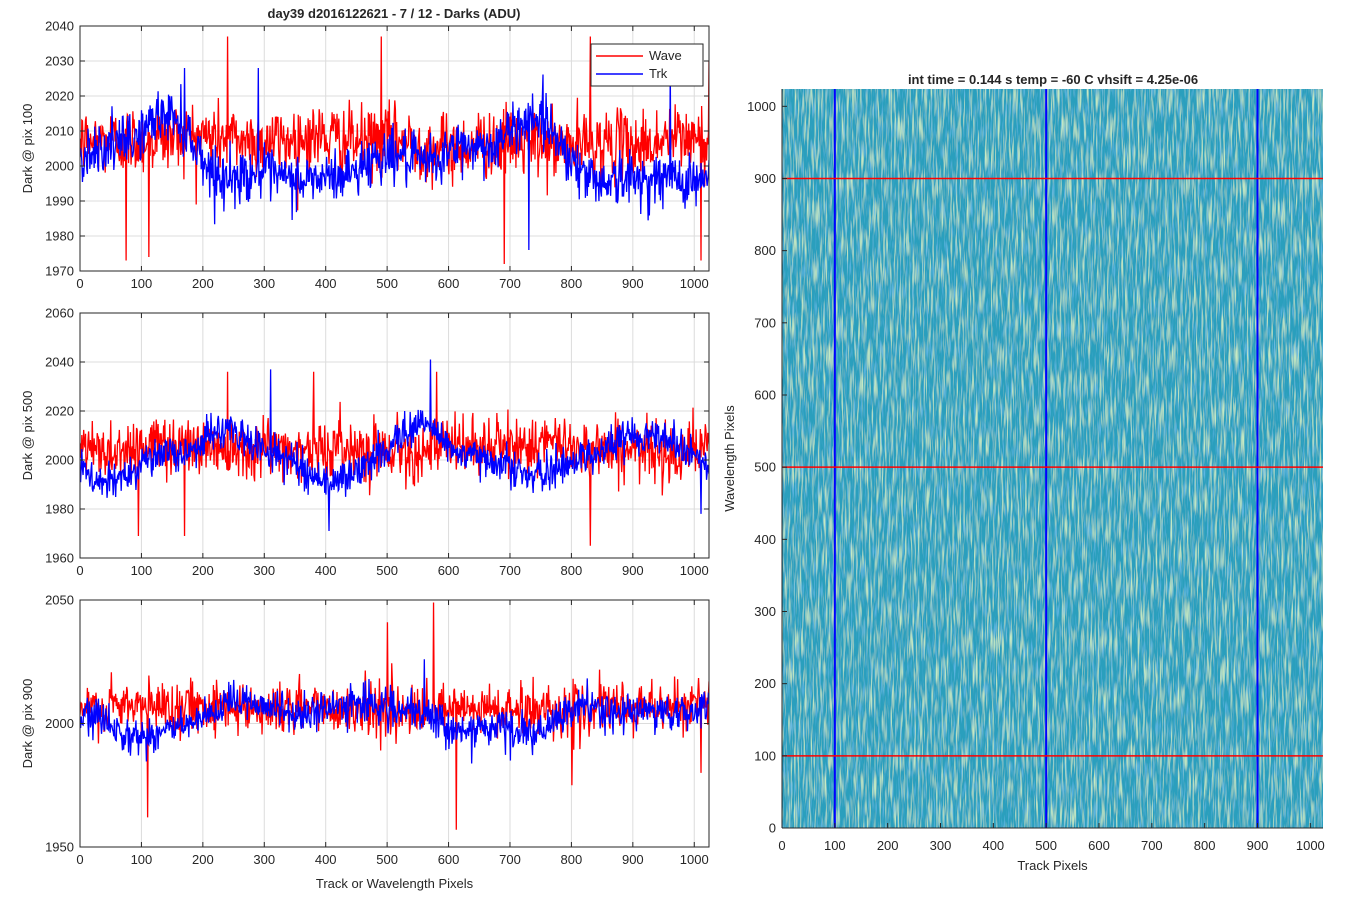 This screenshot has height=900, width=1350. Describe the element at coordinates (765, 178) in the screenshot. I see `y-tick-label: 900` at that location.